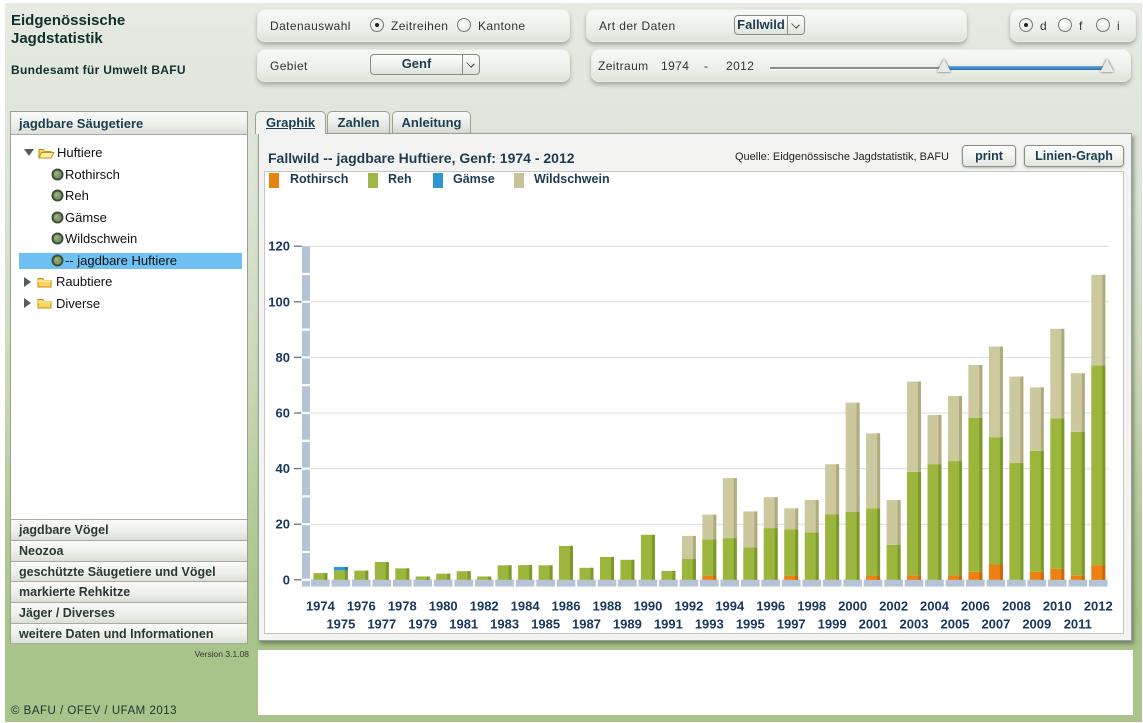 The height and width of the screenshot is (723, 1143). What do you see at coordinates (463, 624) in the screenshot?
I see `svg-text: 1981` at bounding box center [463, 624].